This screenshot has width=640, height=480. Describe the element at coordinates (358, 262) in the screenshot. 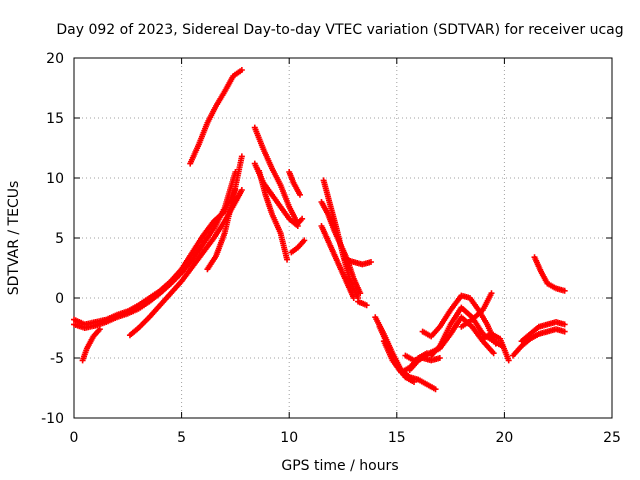

I see `series-track-o` at that location.